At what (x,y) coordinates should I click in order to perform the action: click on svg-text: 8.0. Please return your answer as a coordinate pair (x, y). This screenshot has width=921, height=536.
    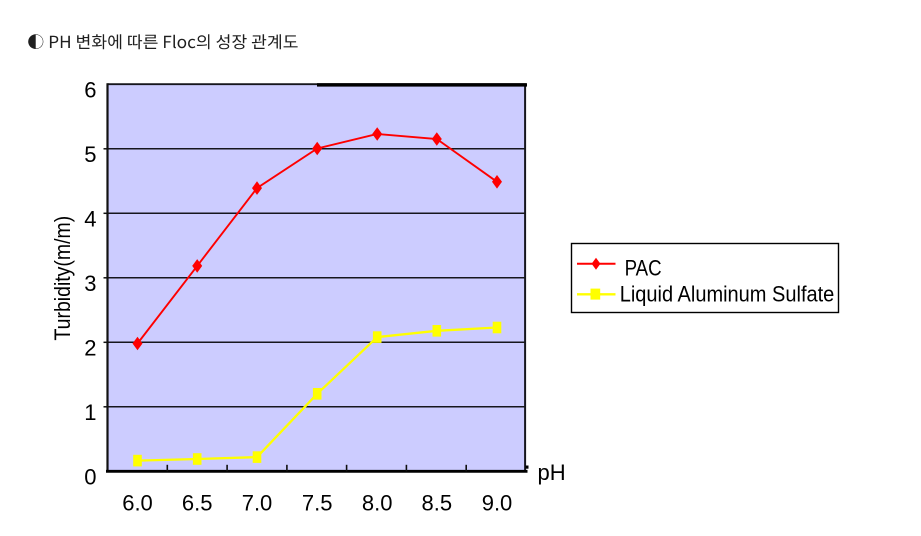
    Looking at the image, I should click on (377, 502).